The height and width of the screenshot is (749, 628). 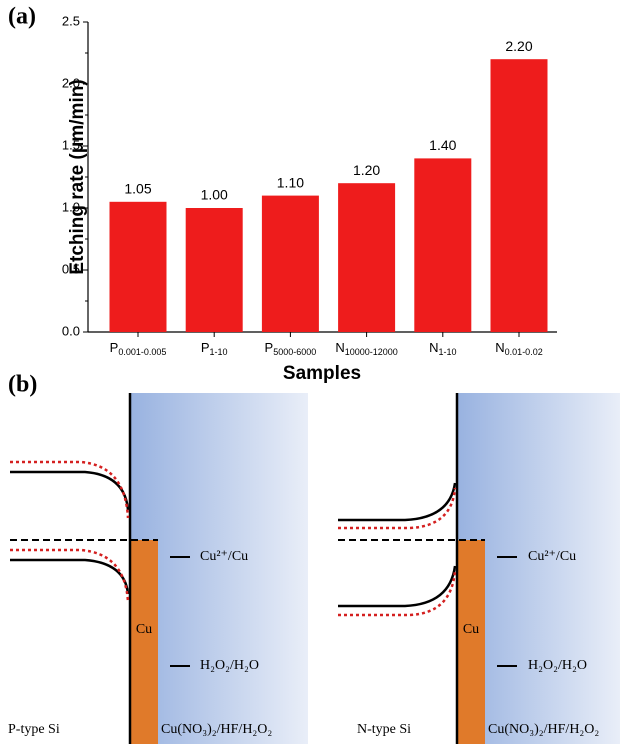 What do you see at coordinates (138, 348) in the screenshot?
I see `x-tick-label: P0.001-0.005` at bounding box center [138, 348].